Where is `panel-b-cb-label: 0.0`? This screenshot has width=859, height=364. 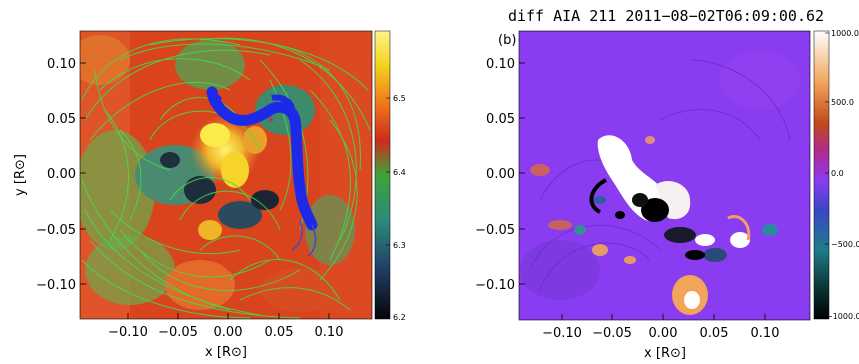 panel-b-cb-label: 0.0 is located at coordinates (837, 173).